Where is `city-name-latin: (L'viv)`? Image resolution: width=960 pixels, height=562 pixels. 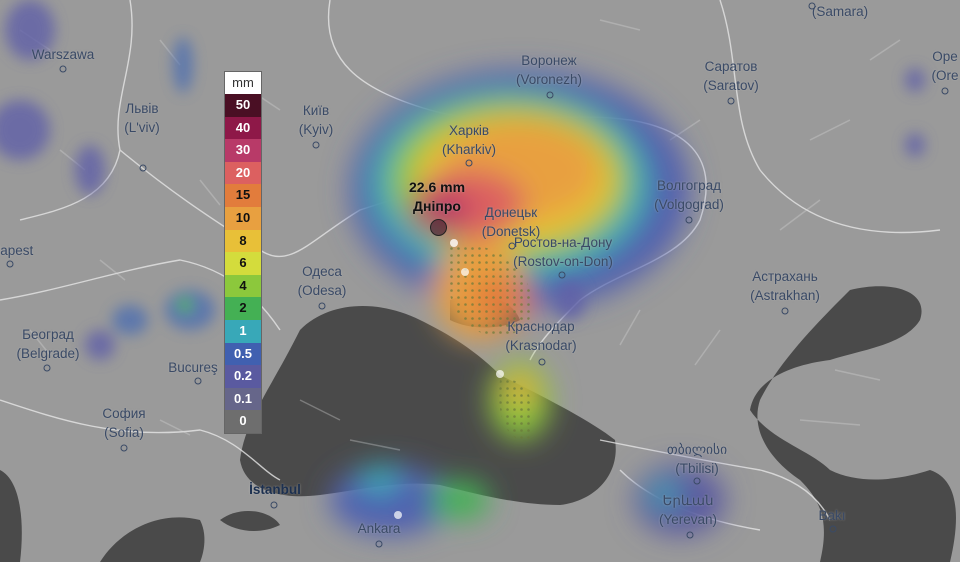 city-name-latin: (L'viv) is located at coordinates (142, 127).